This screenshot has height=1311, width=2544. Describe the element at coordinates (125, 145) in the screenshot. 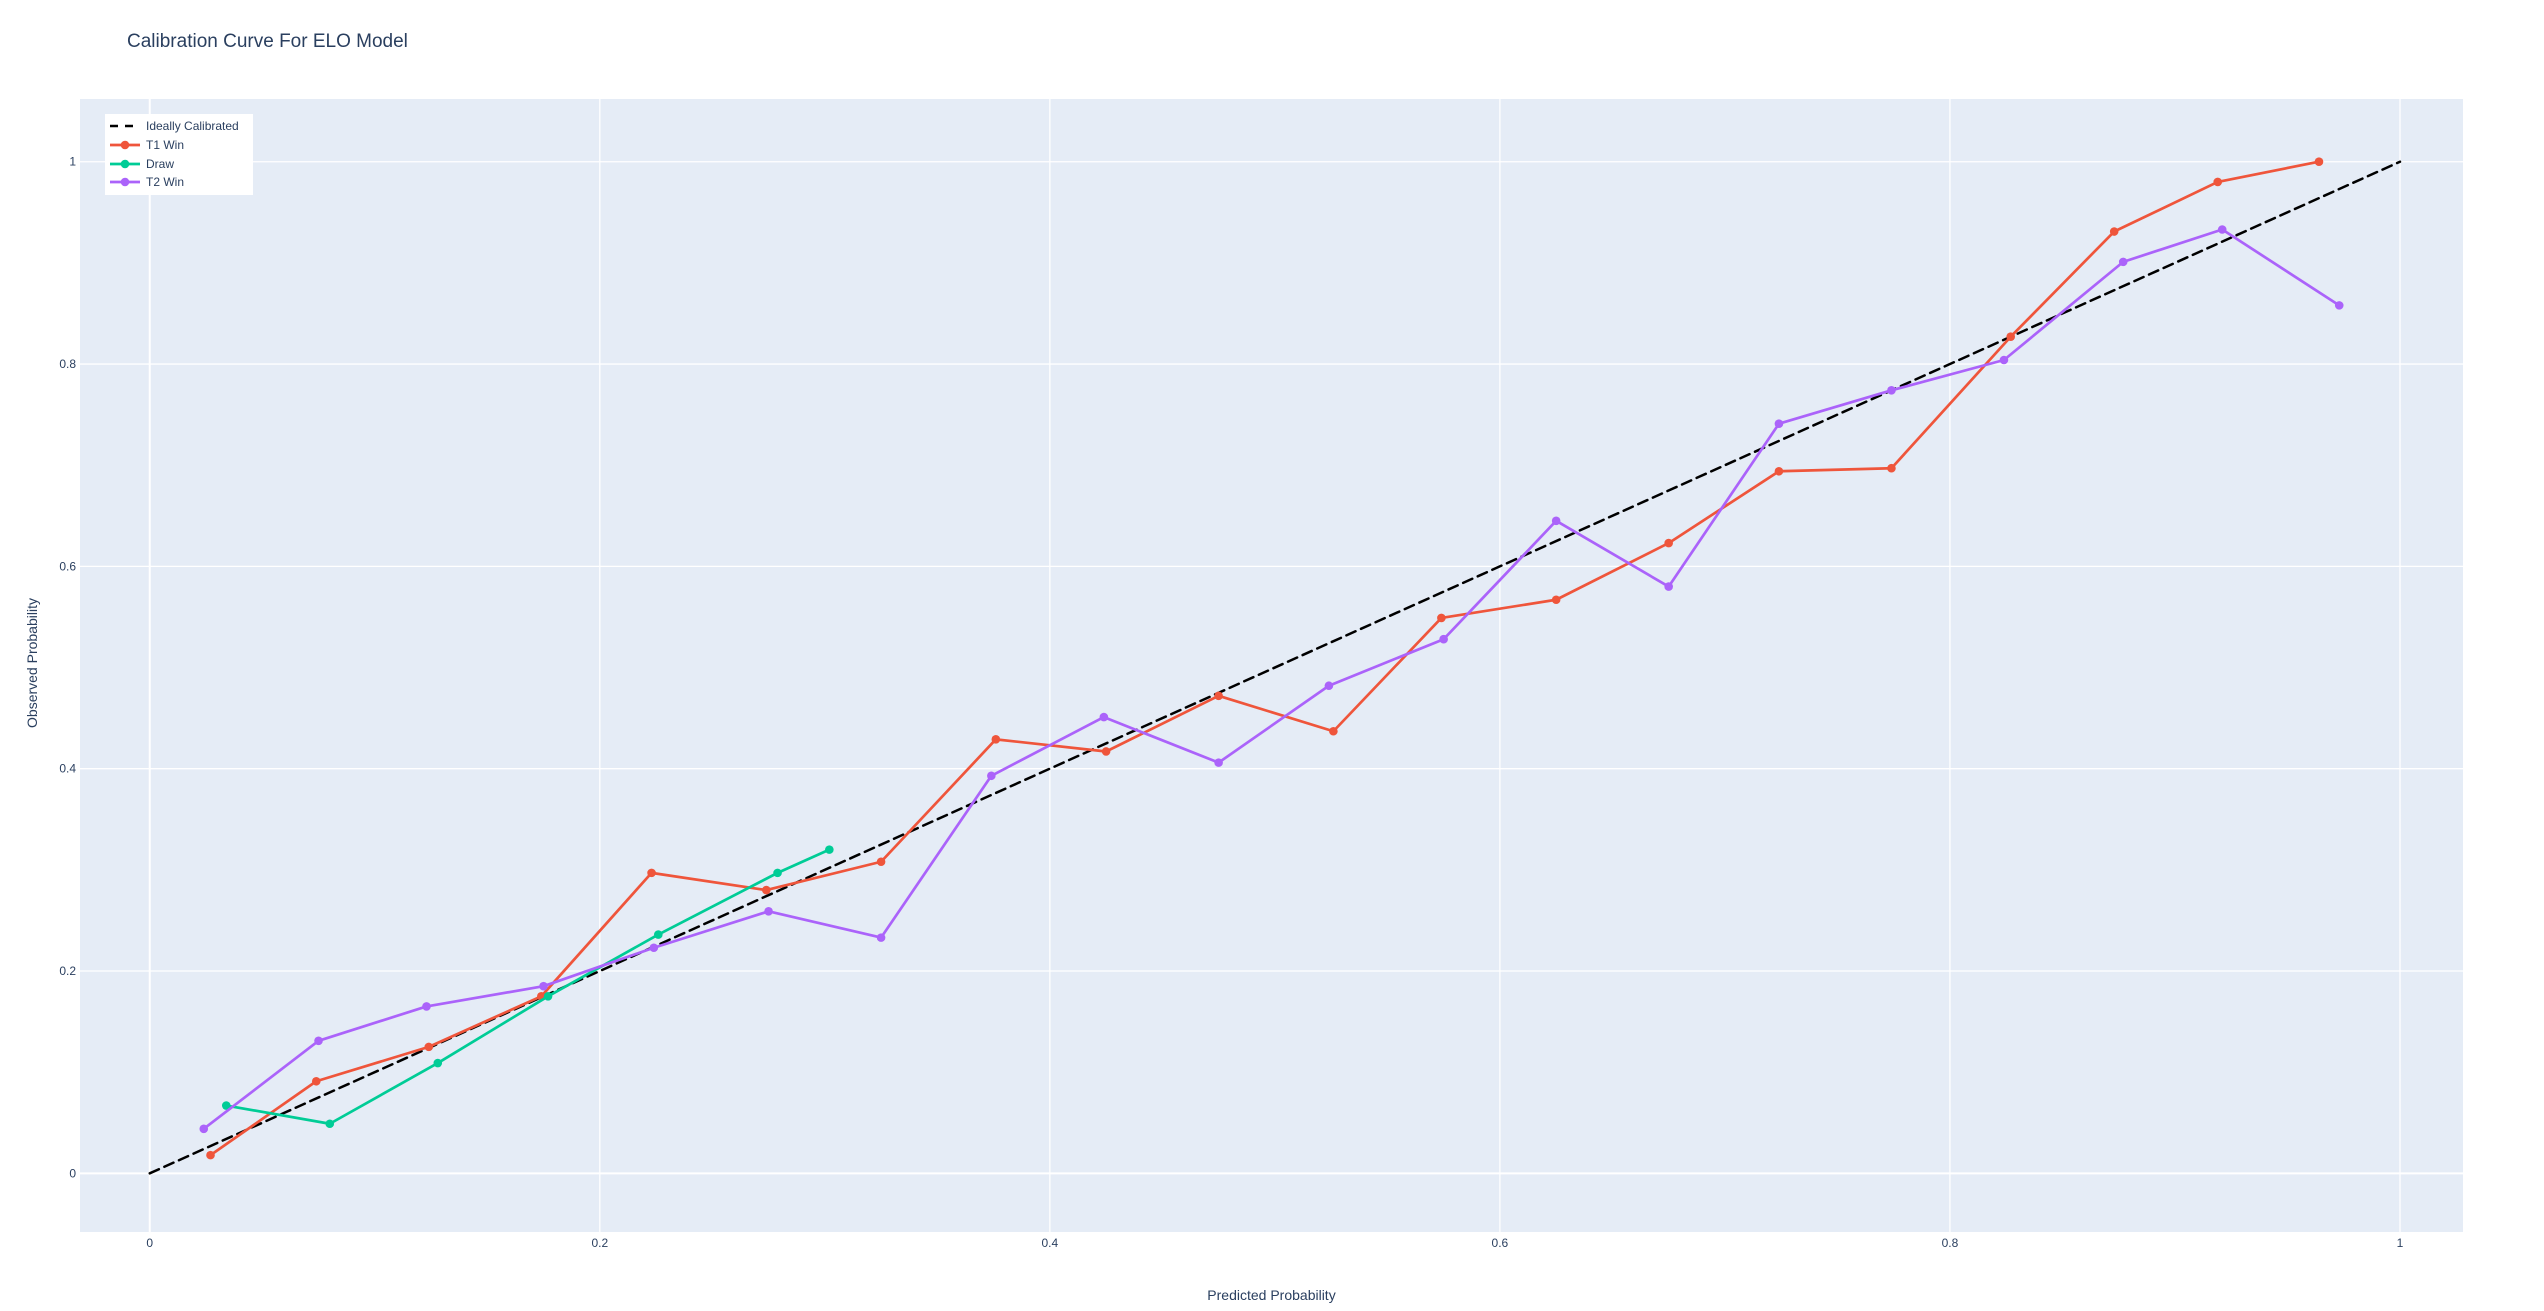

I see `legend-sample-t1-win` at that location.